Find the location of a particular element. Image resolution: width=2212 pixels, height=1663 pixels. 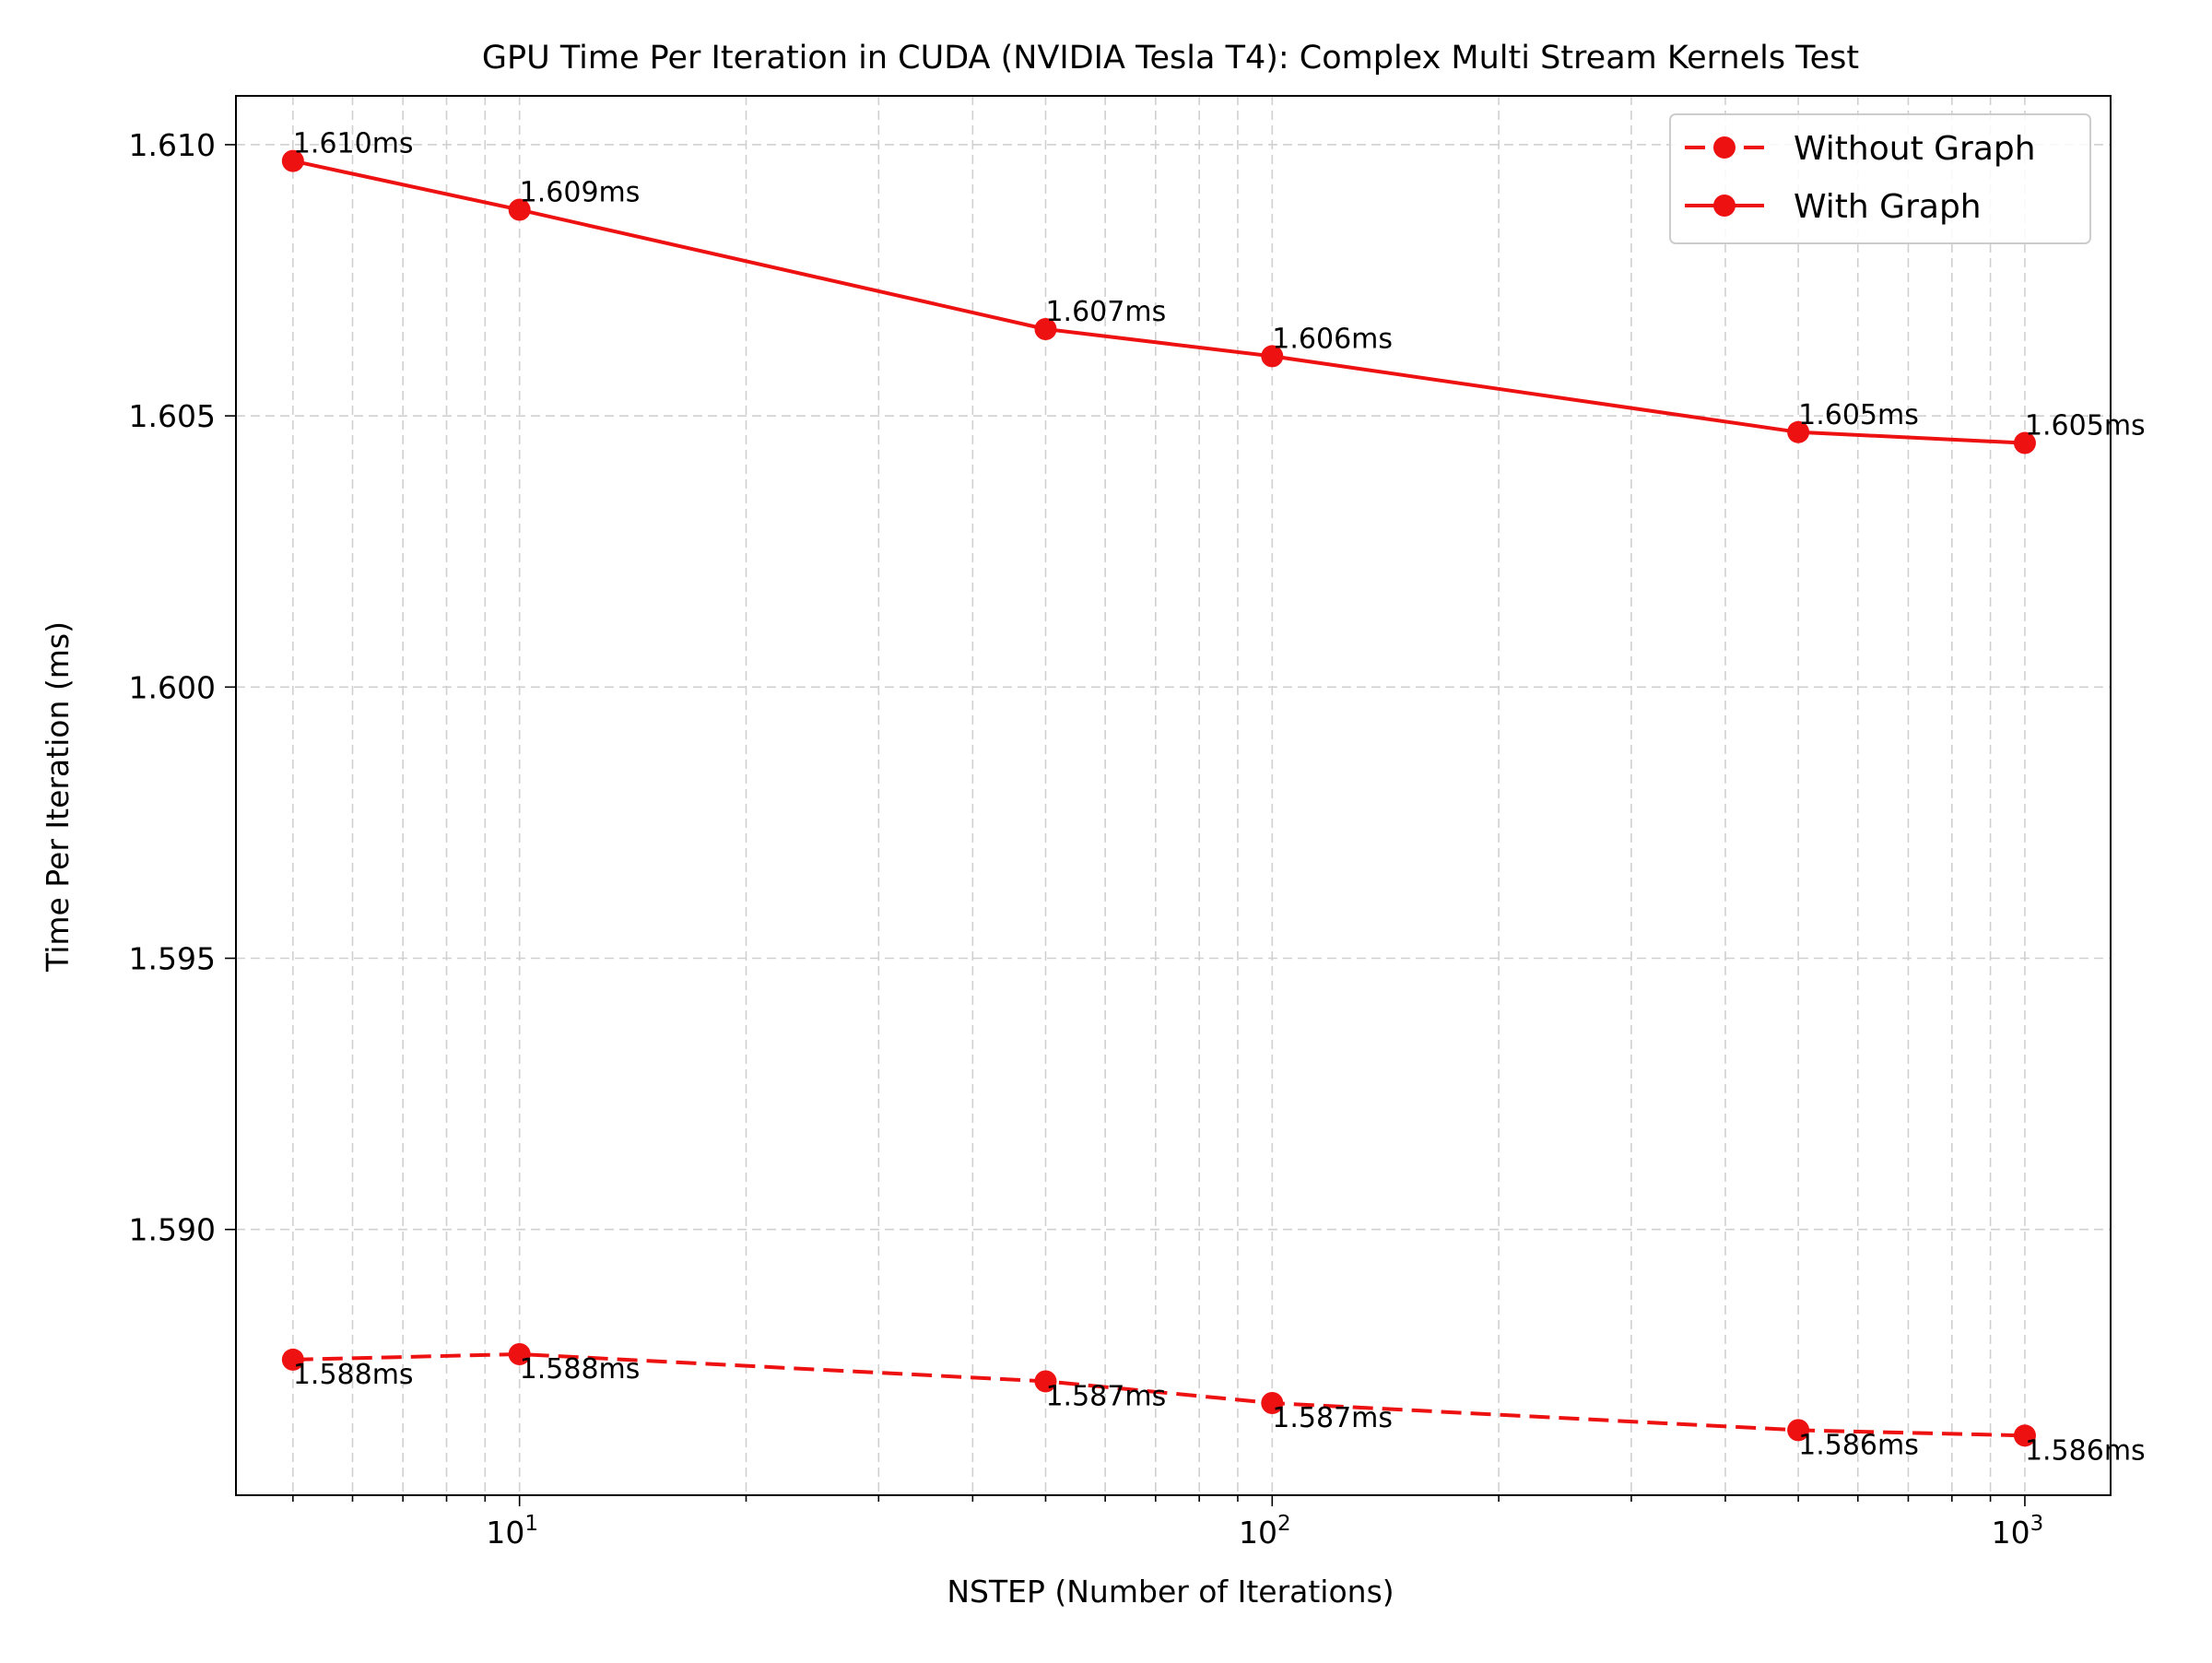

x-tick-label: 10¹ is located at coordinates (512, 1531).